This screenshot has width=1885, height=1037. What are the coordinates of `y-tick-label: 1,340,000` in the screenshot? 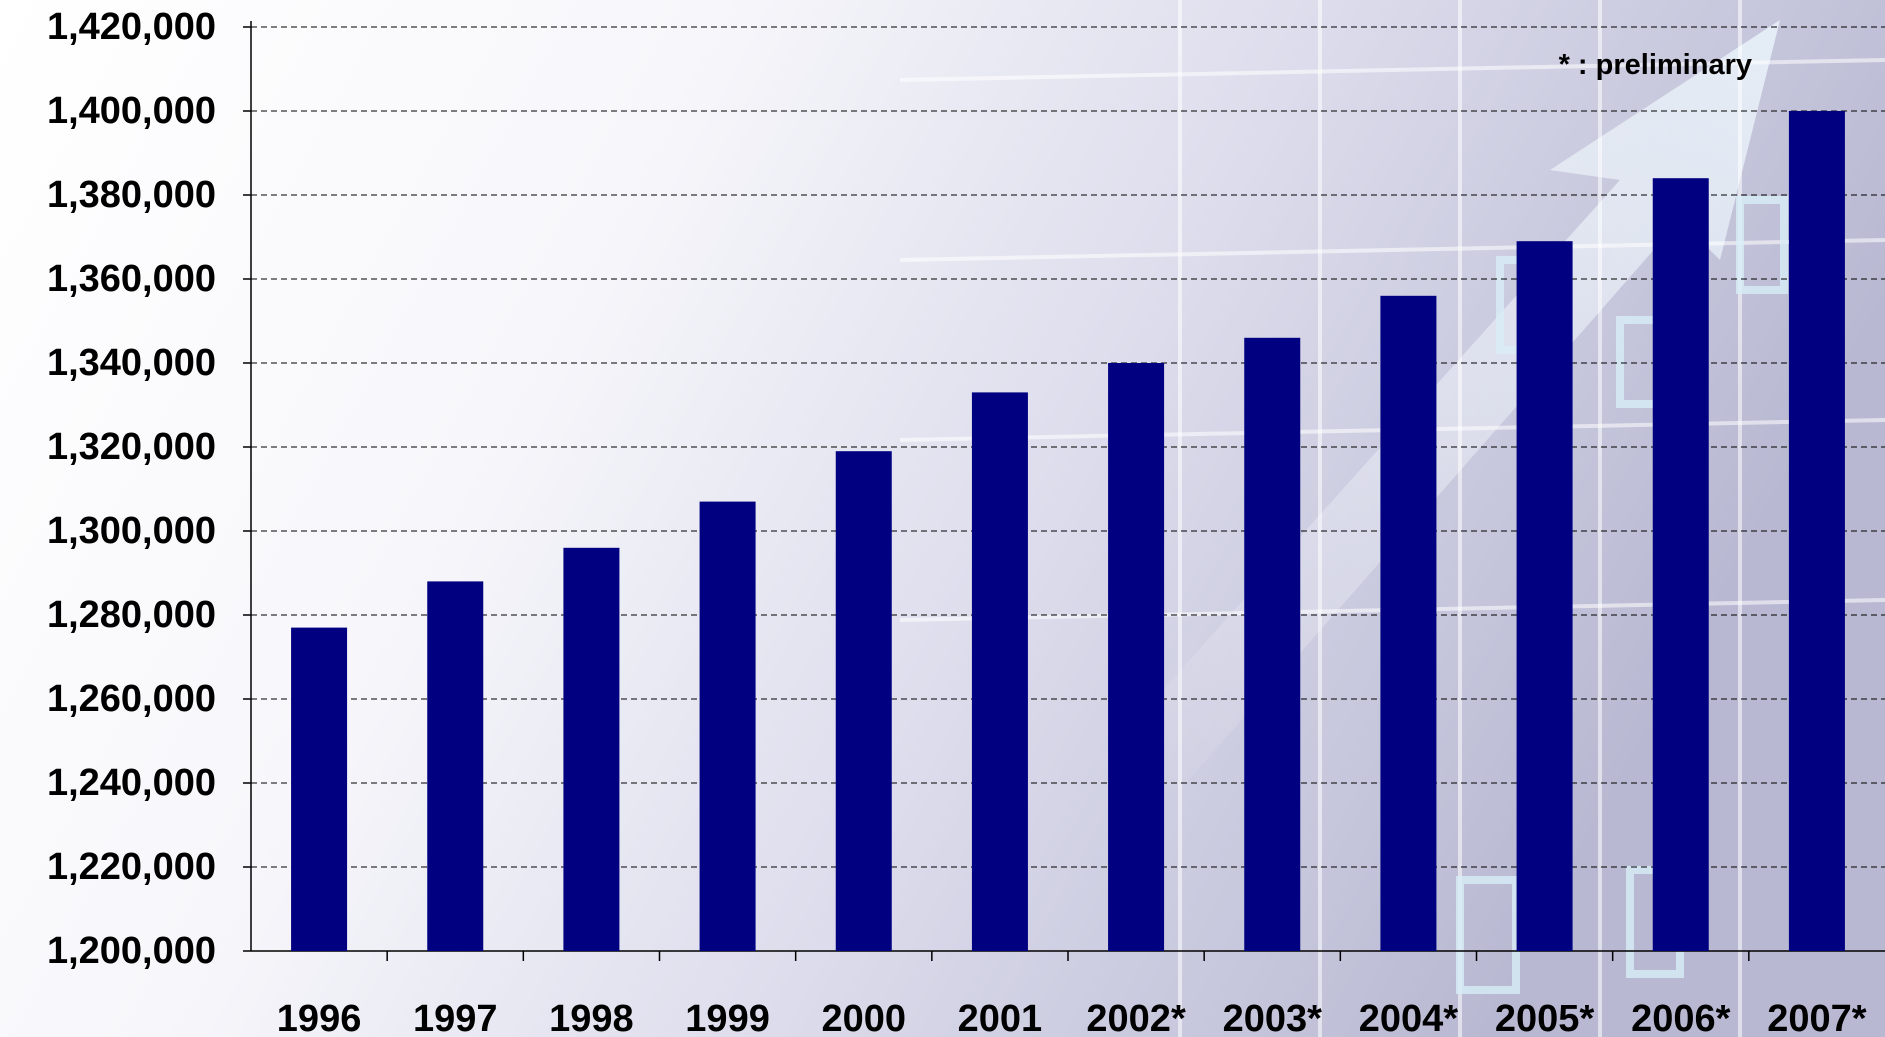 It's located at (131, 363).